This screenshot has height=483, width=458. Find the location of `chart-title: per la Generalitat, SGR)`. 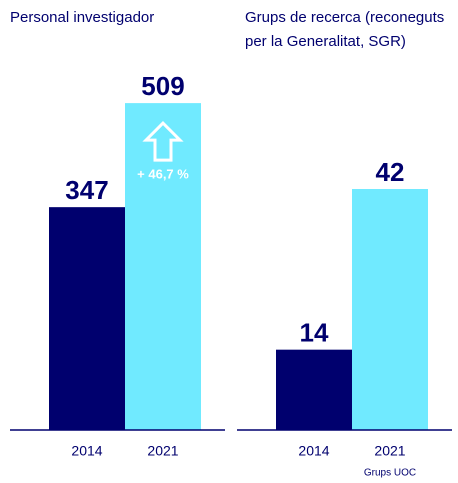

chart-title: per la Generalitat, SGR) is located at coordinates (325, 41).